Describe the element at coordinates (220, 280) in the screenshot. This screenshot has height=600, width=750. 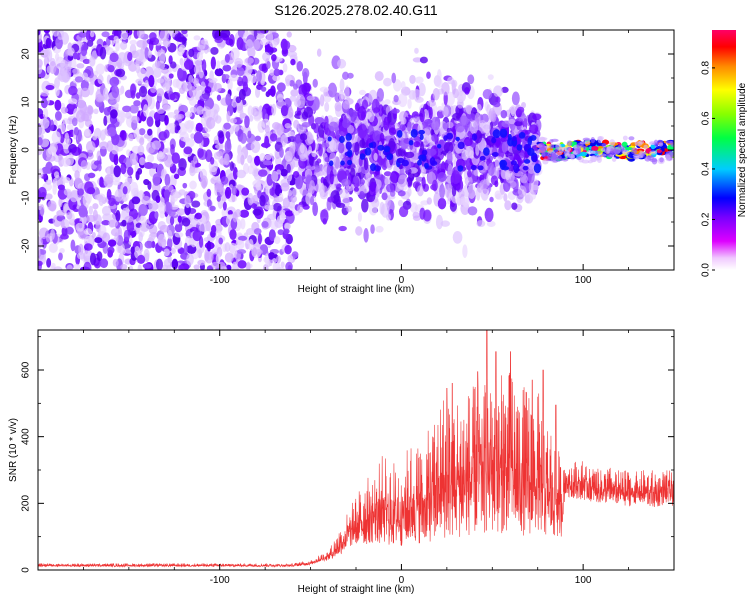
I see `spectrogram-xtick-label: -100` at that location.